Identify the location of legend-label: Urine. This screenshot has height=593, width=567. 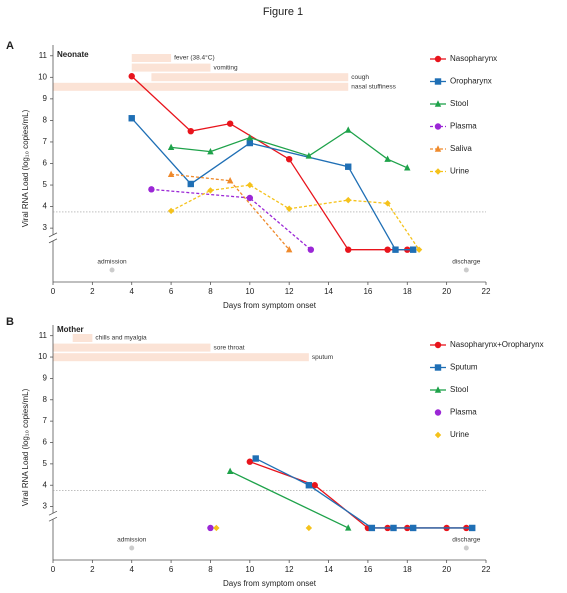
(460, 171).